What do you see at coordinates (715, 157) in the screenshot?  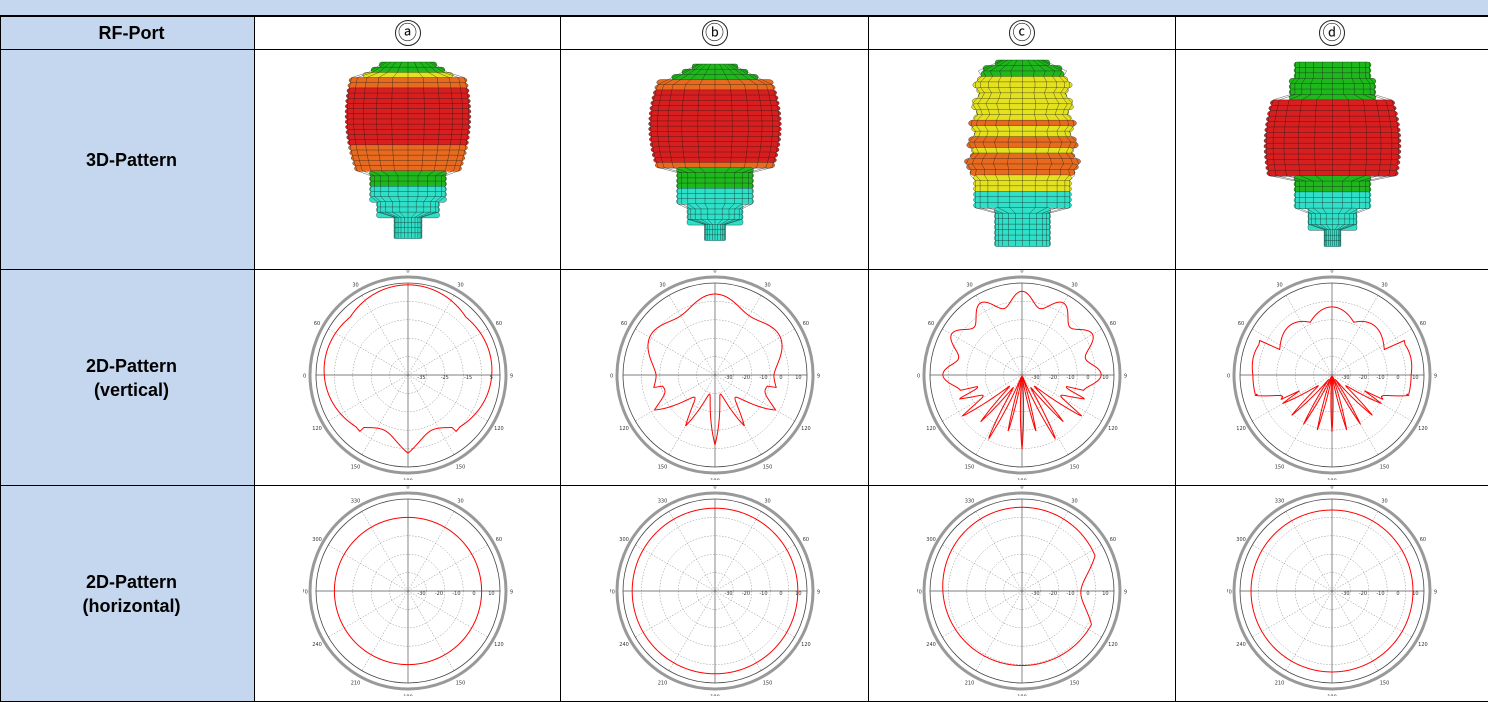 I see `pattern-3d-b` at bounding box center [715, 157].